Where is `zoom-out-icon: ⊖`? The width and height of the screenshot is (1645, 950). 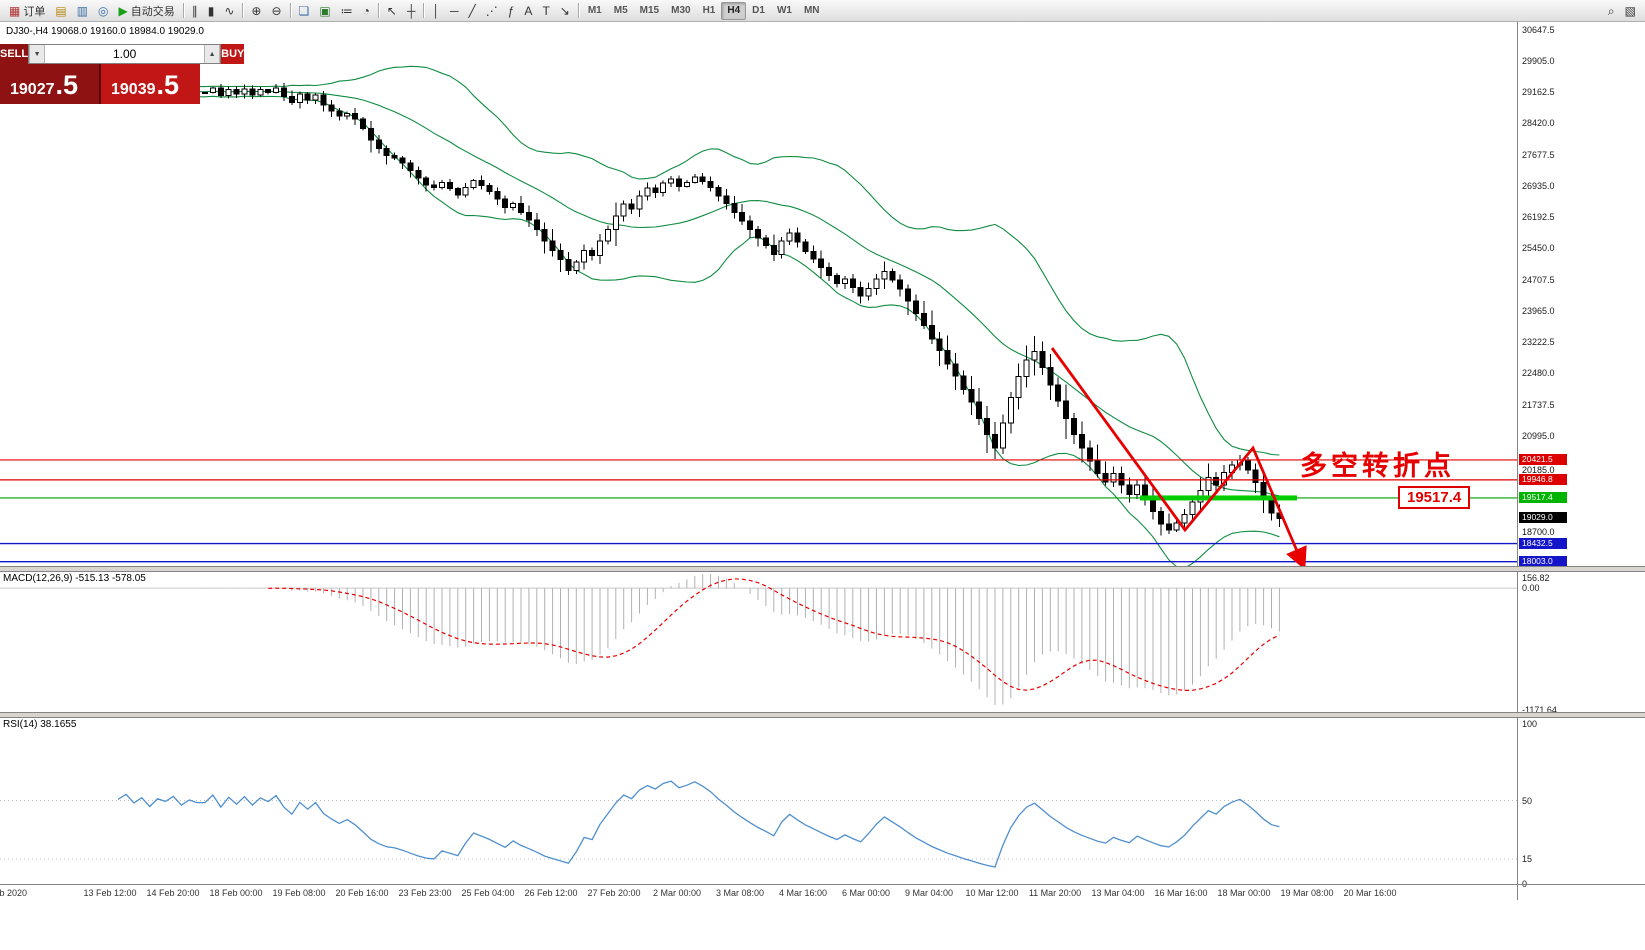 zoom-out-icon: ⊖ is located at coordinates (276, 11).